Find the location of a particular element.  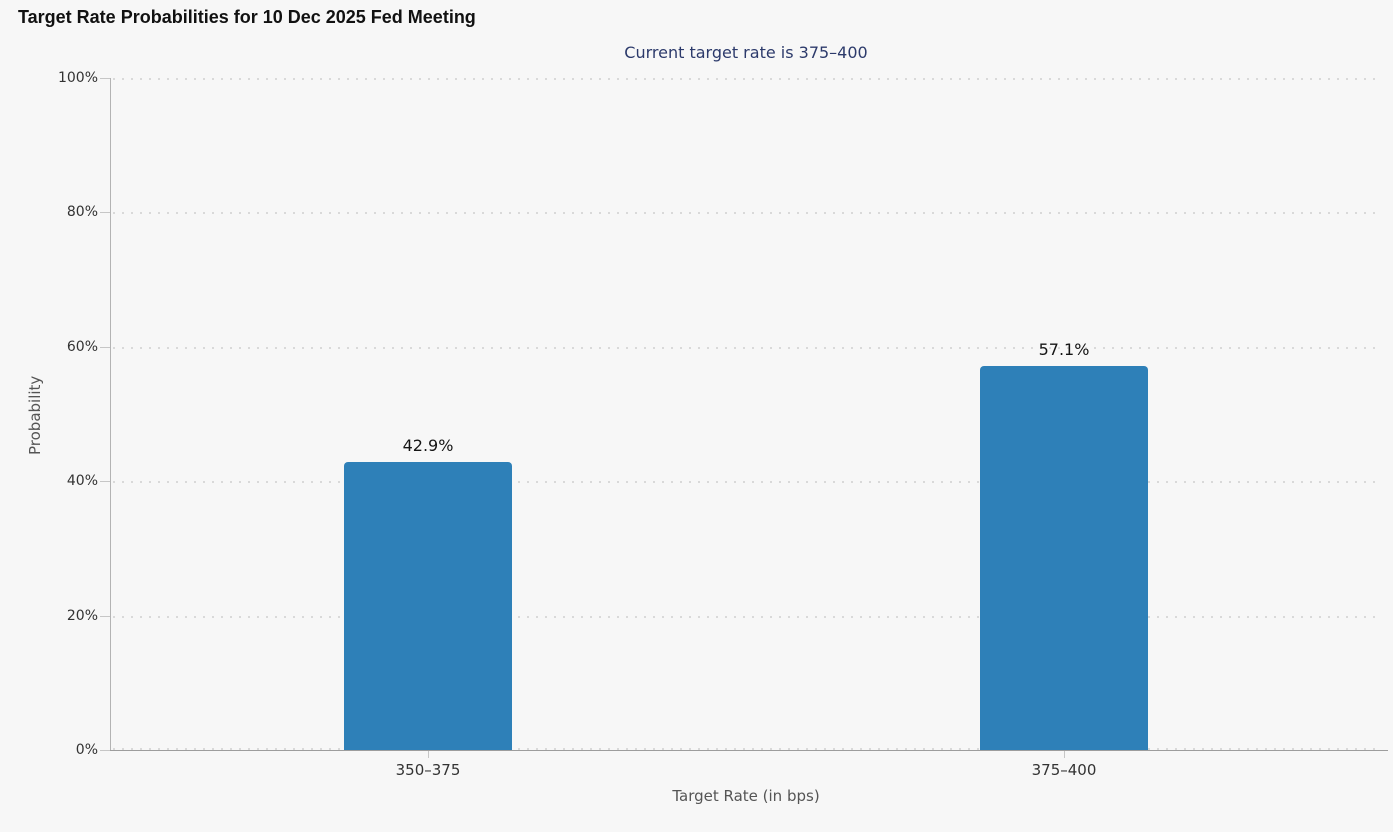

y-tick-label: 100% is located at coordinates (77, 78).